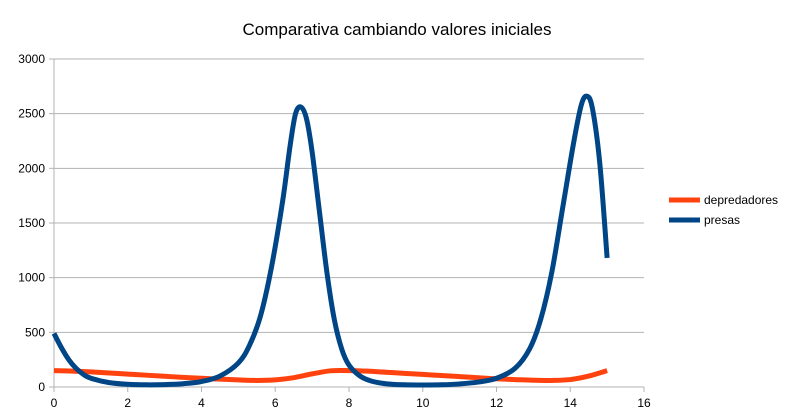 The width and height of the screenshot is (794, 419). Describe the element at coordinates (41, 387) in the screenshot. I see `y-tick-label: 0` at that location.